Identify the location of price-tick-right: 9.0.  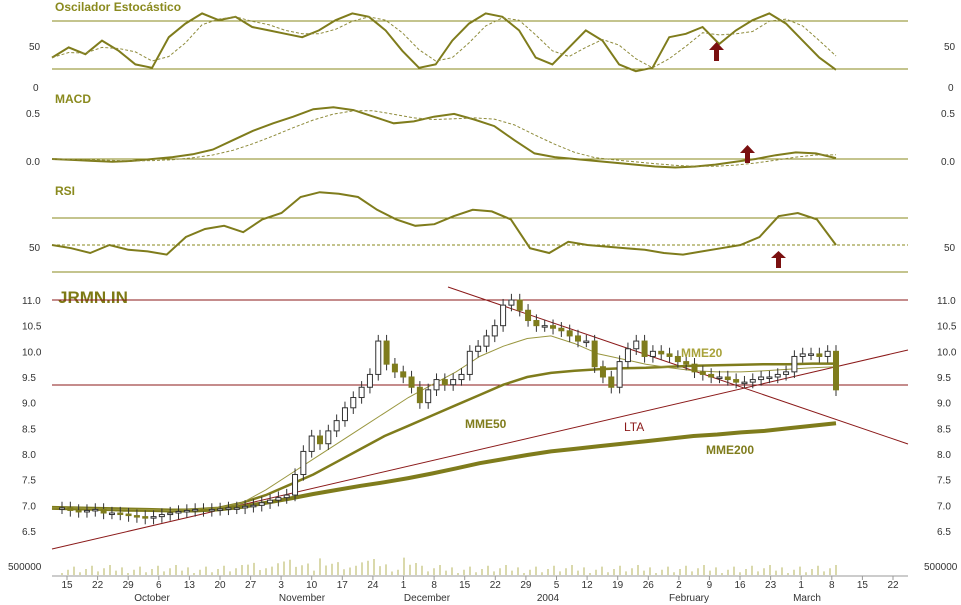
(944, 404).